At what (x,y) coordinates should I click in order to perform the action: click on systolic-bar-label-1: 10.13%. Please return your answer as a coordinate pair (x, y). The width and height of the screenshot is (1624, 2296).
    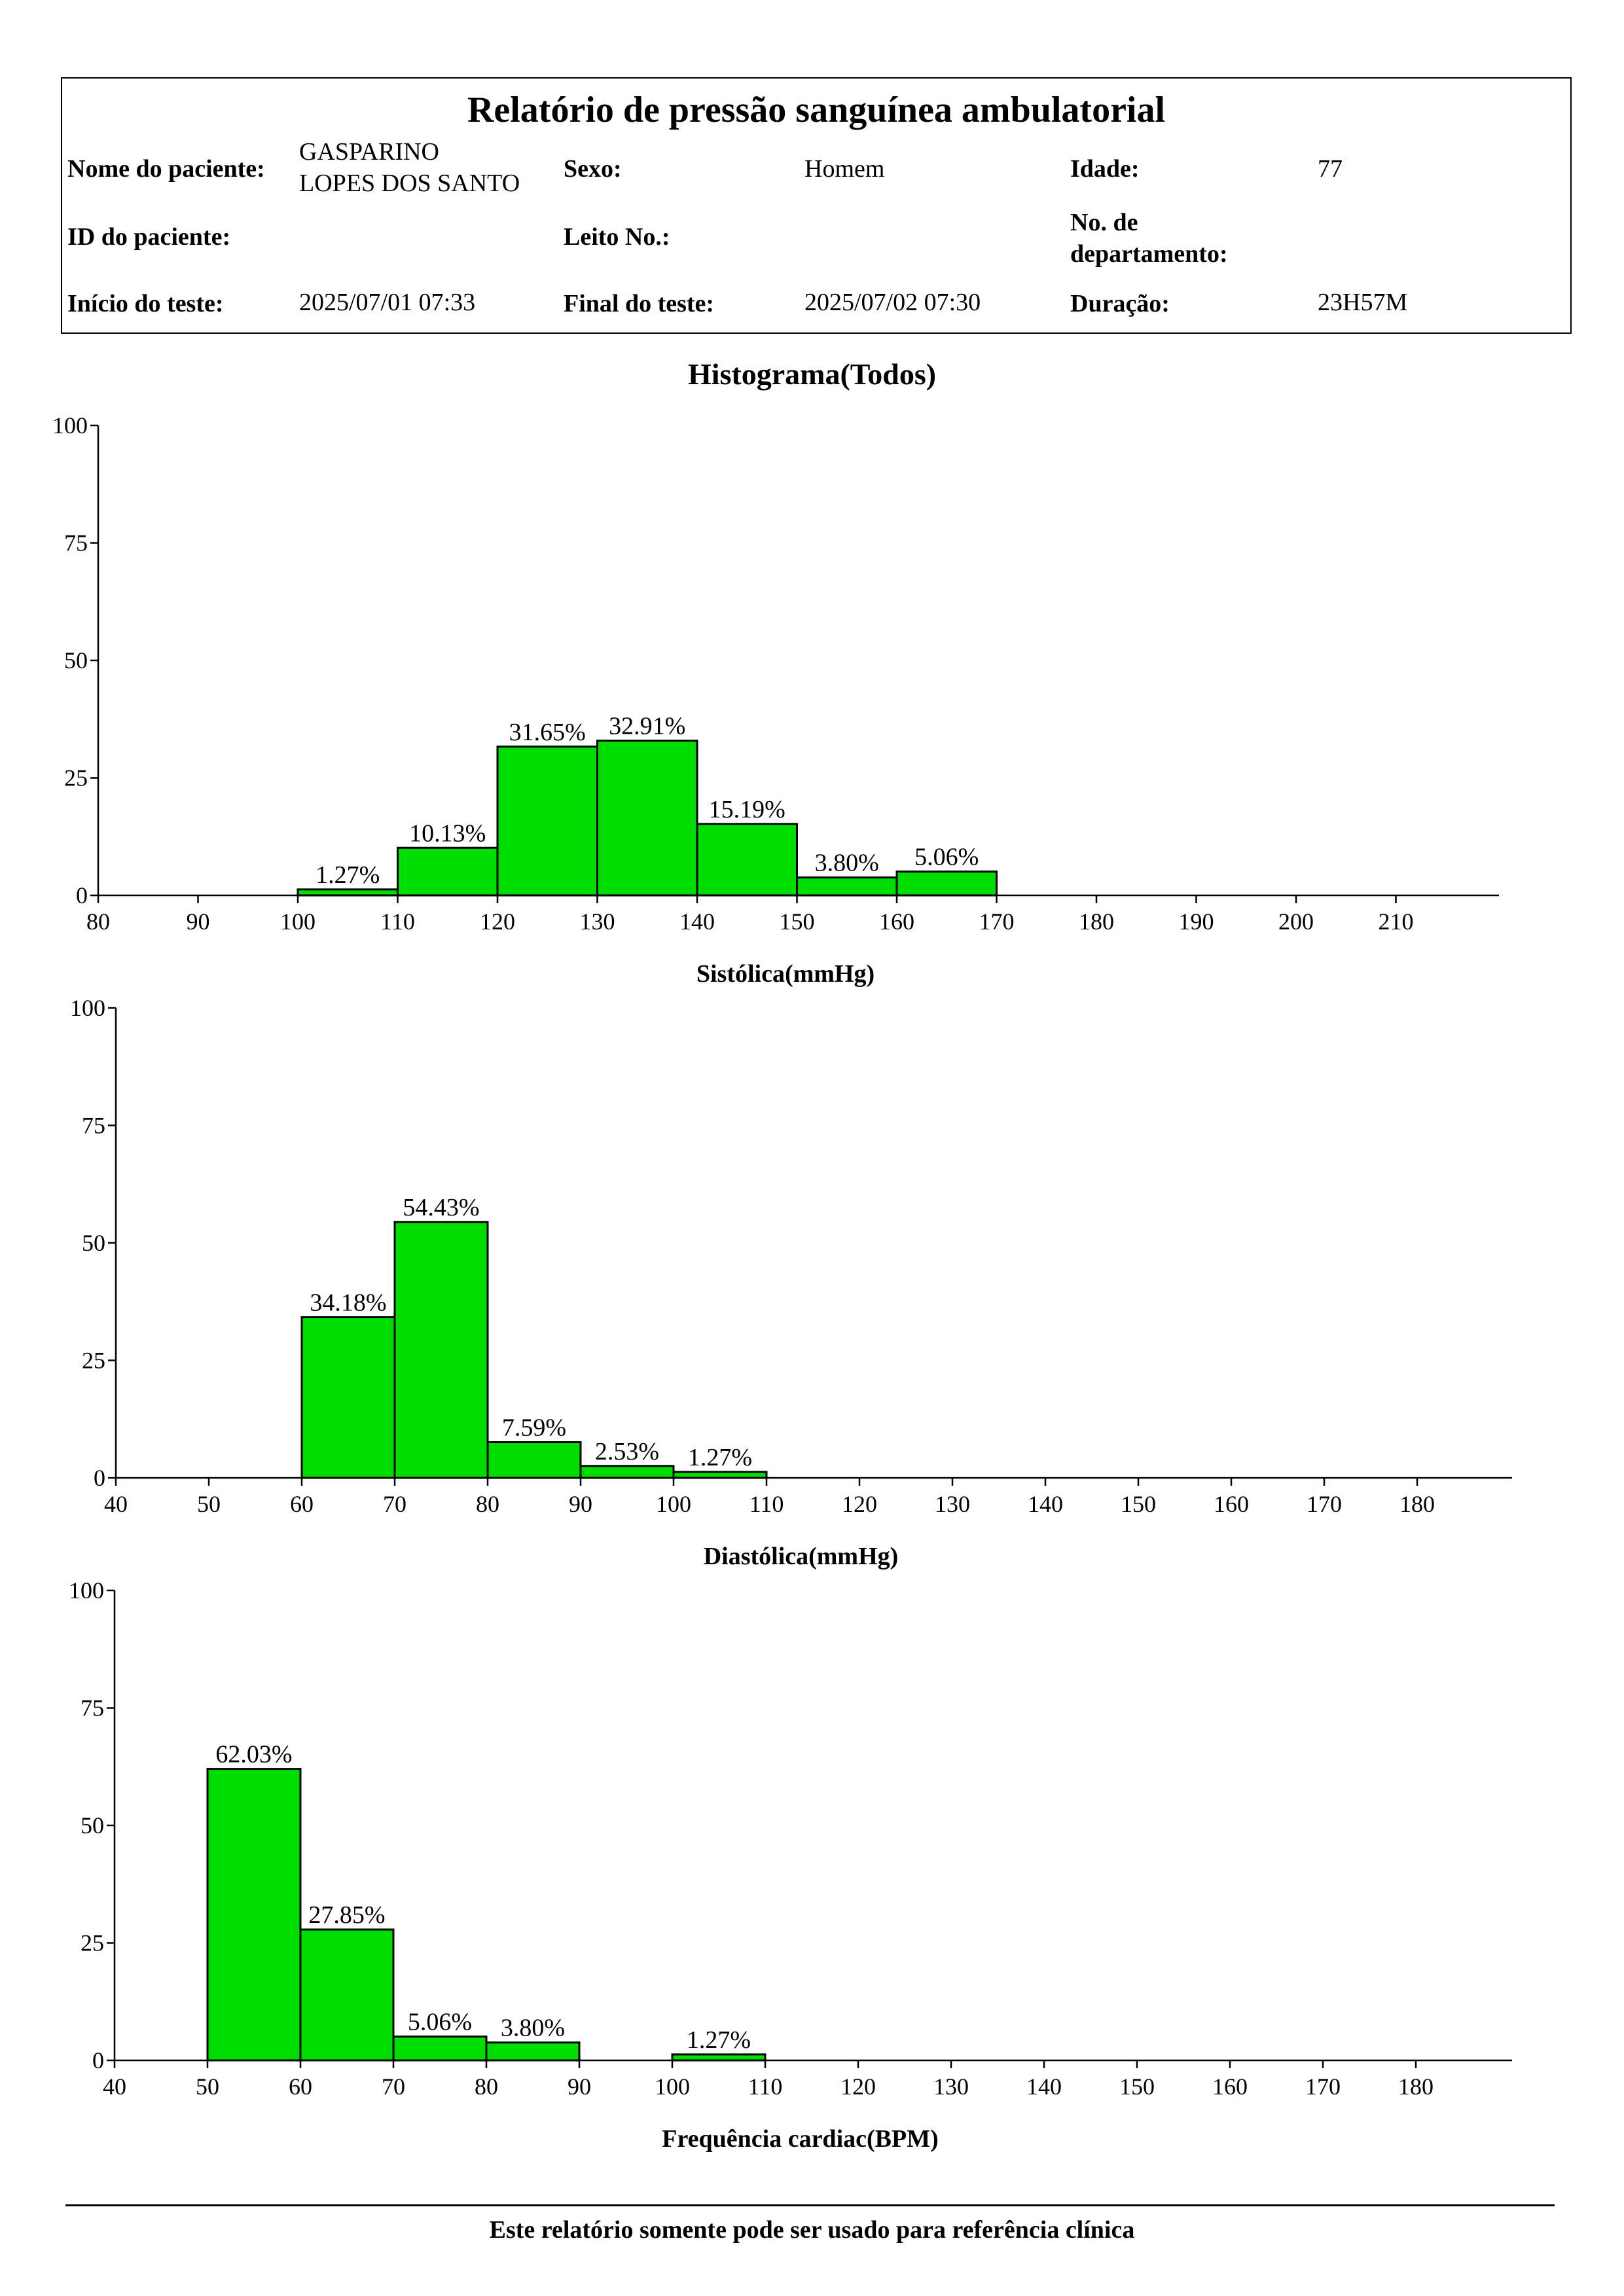
    Looking at the image, I should click on (447, 833).